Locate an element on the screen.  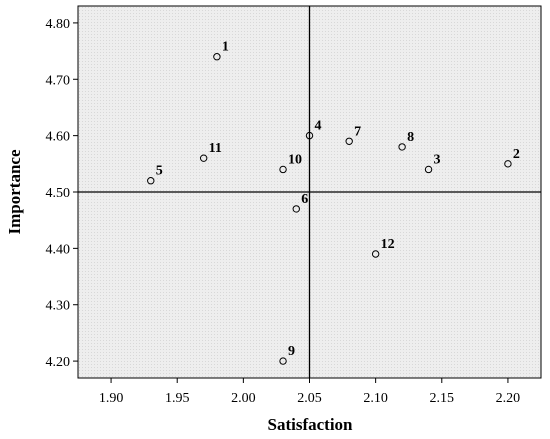
point-label-4: 4 is located at coordinates (318, 126).